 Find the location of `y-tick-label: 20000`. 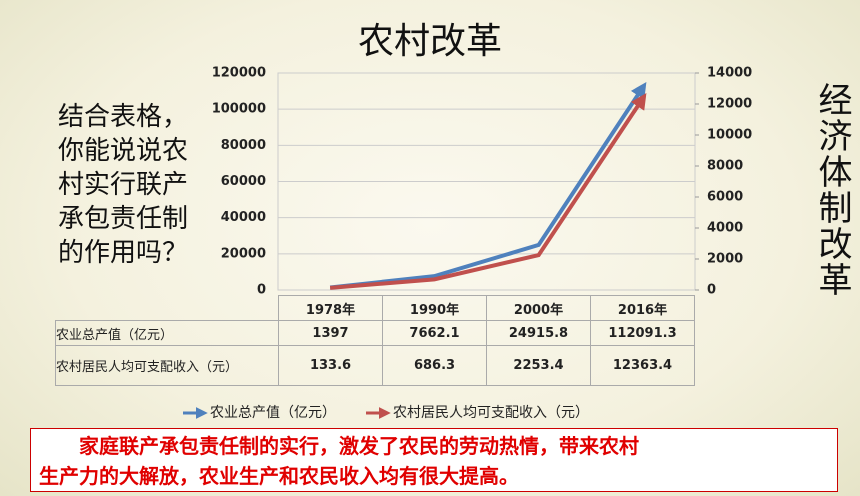

y-tick-label: 20000 is located at coordinates (243, 253).